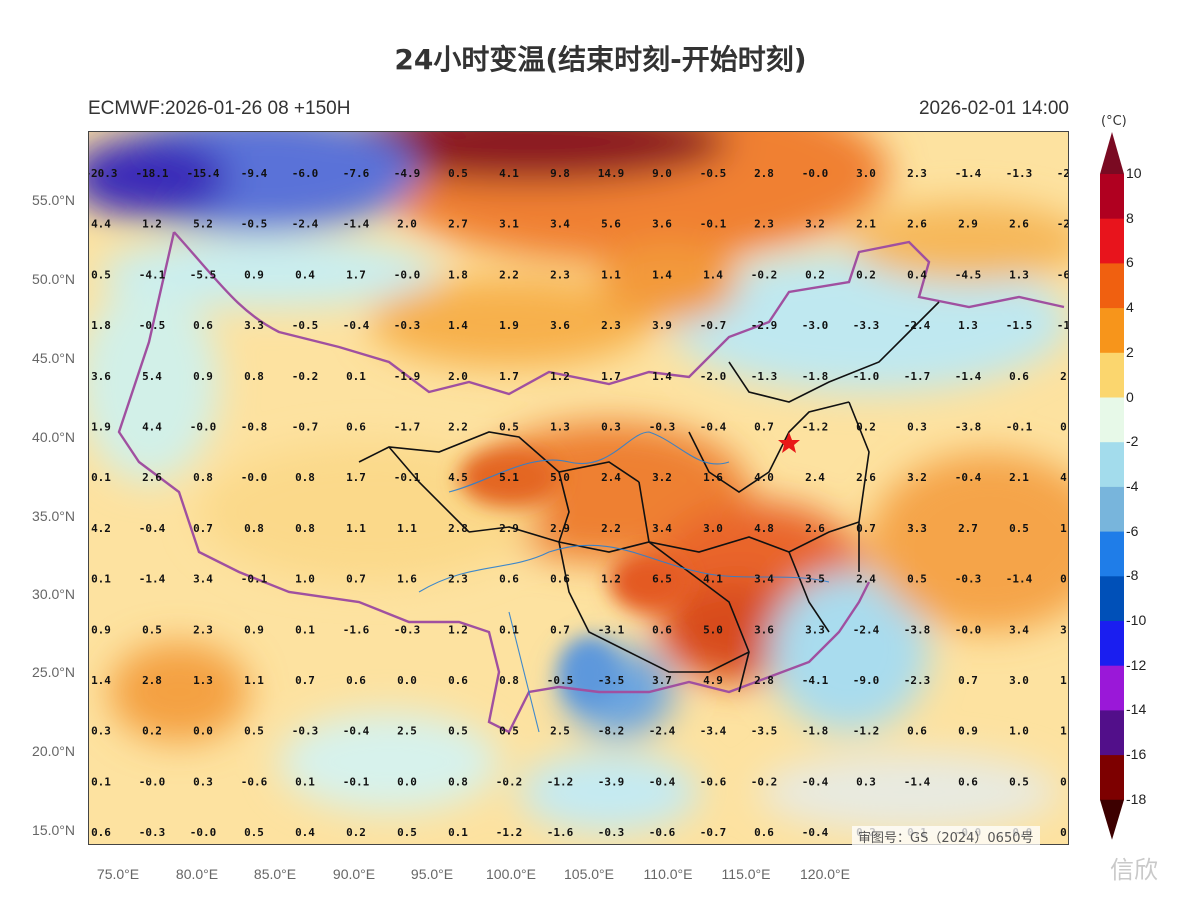 Image resolution: width=1201 pixels, height=900 pixels. What do you see at coordinates (1114, 121) in the screenshot?
I see `colorbar-unit: (°C)` at bounding box center [1114, 121].